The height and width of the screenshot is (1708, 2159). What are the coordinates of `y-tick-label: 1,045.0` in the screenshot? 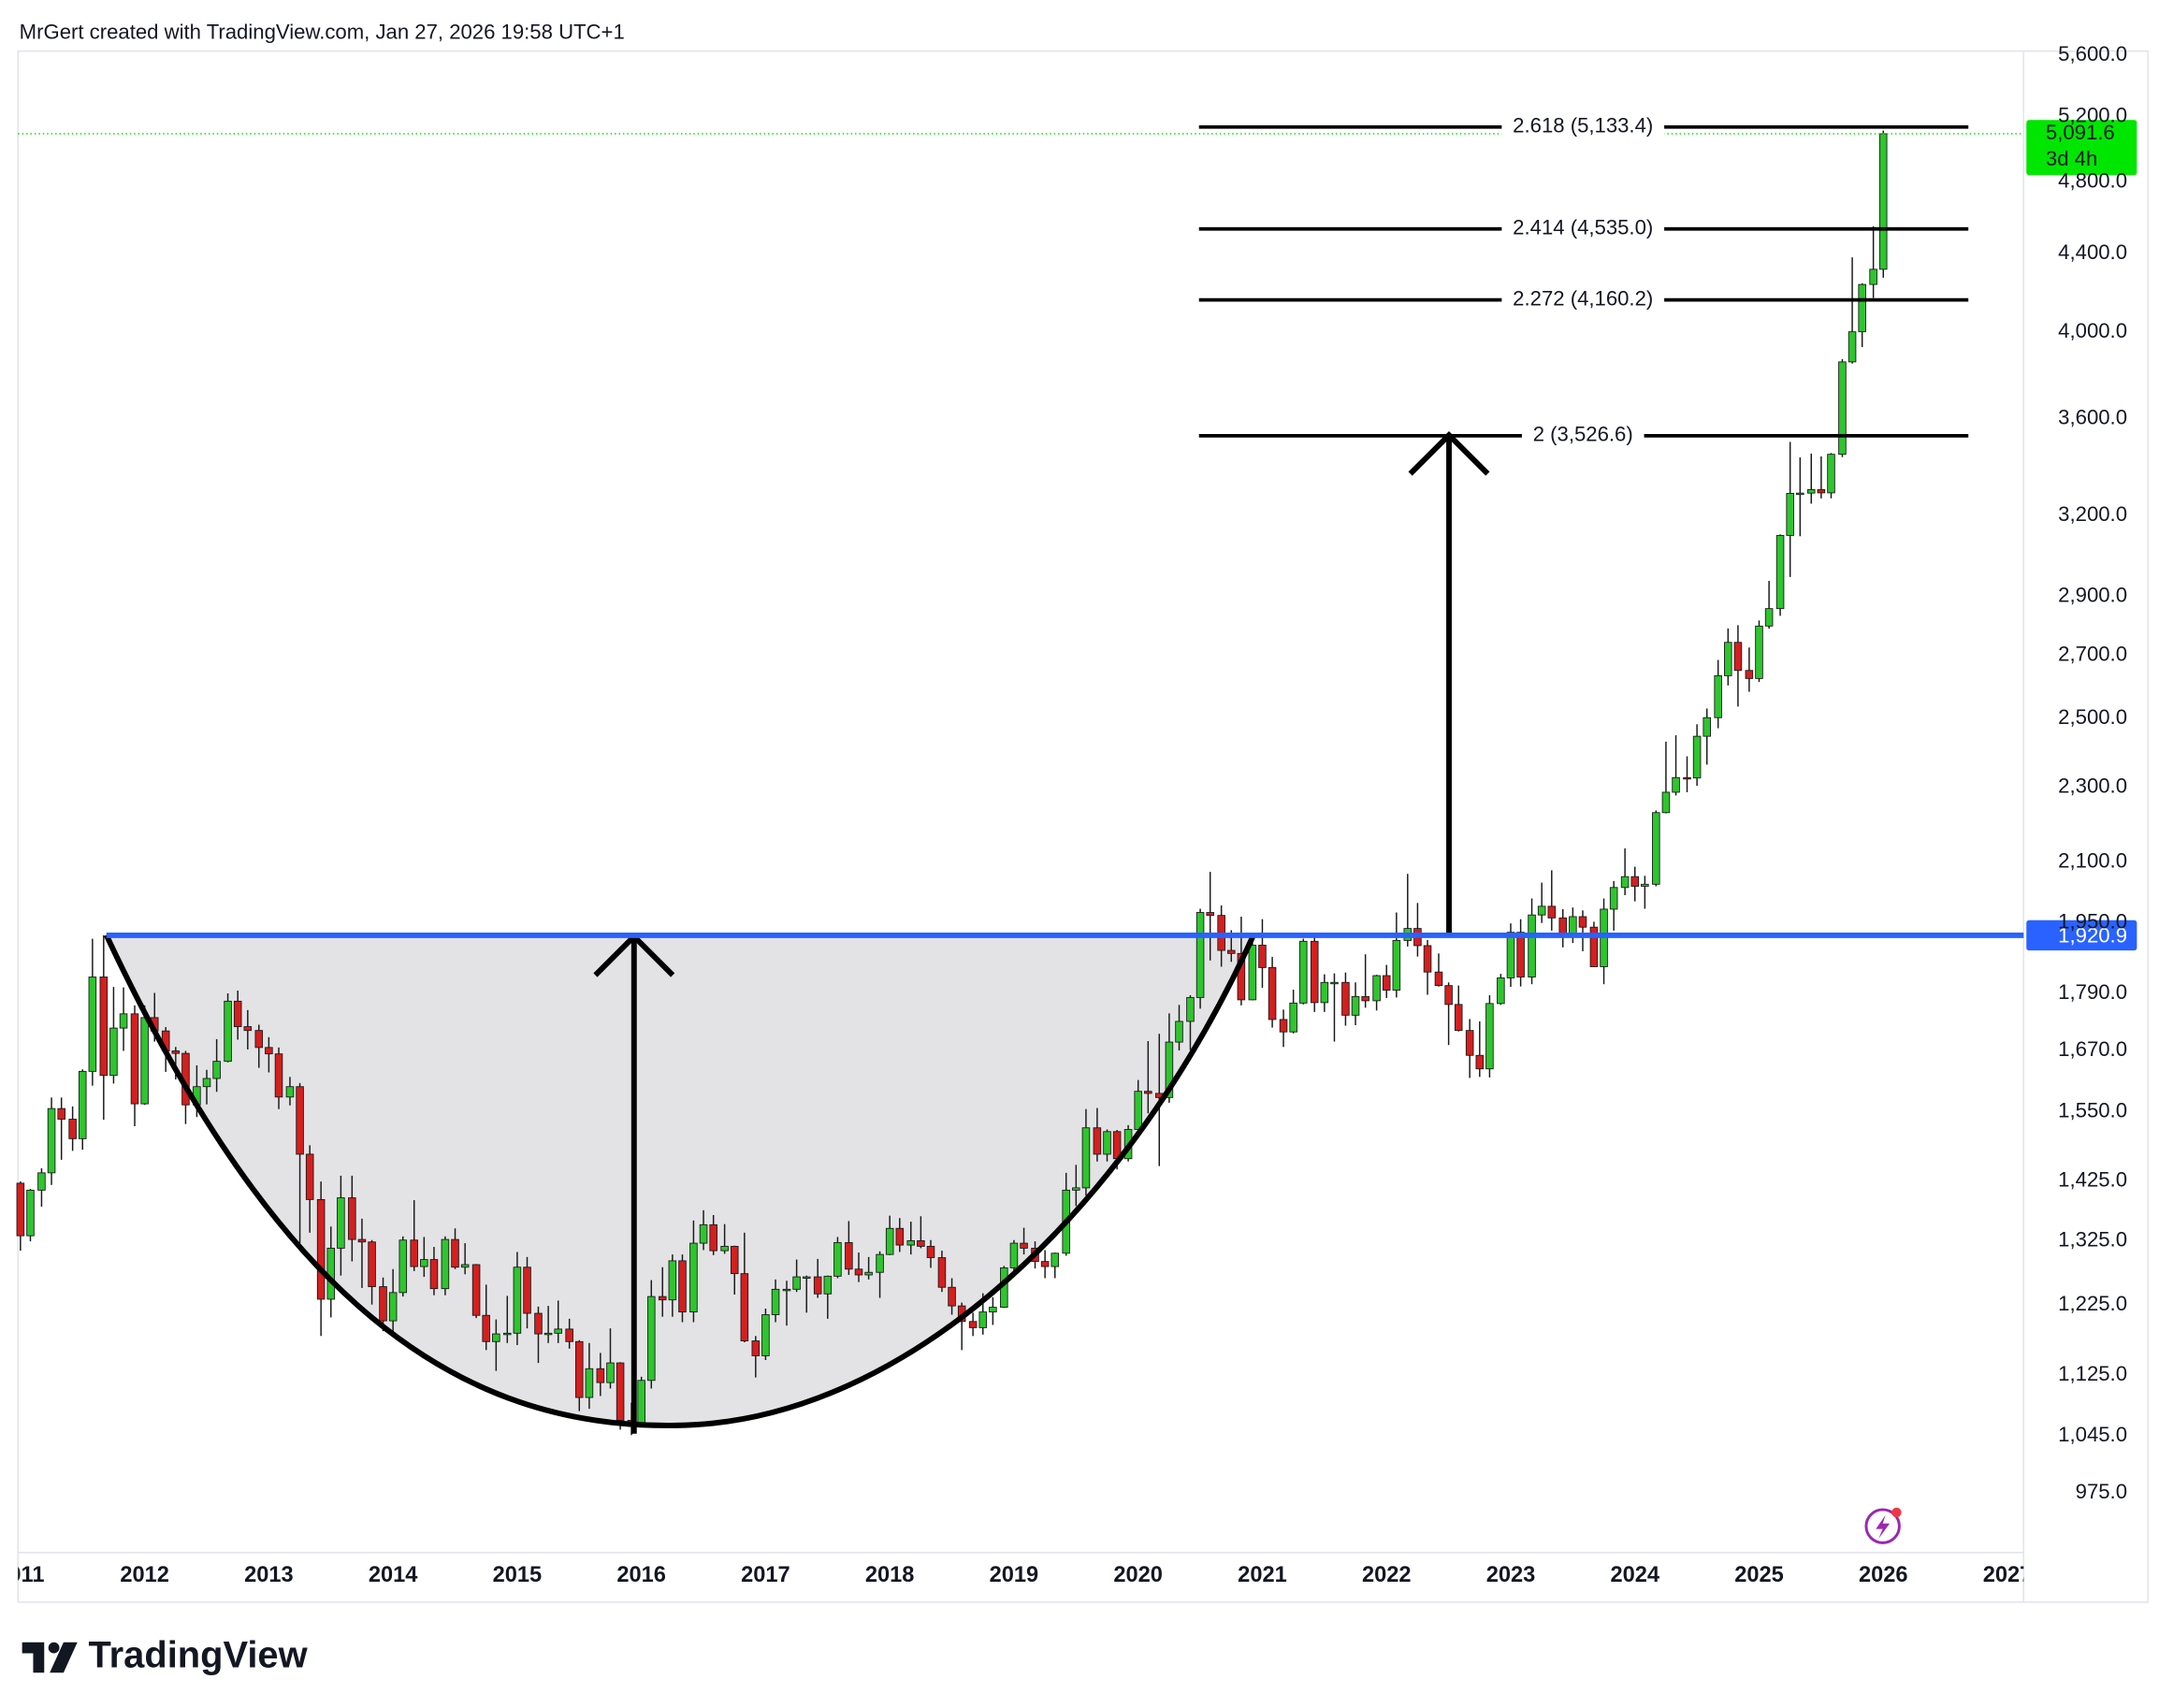 It's located at (2092, 1434).